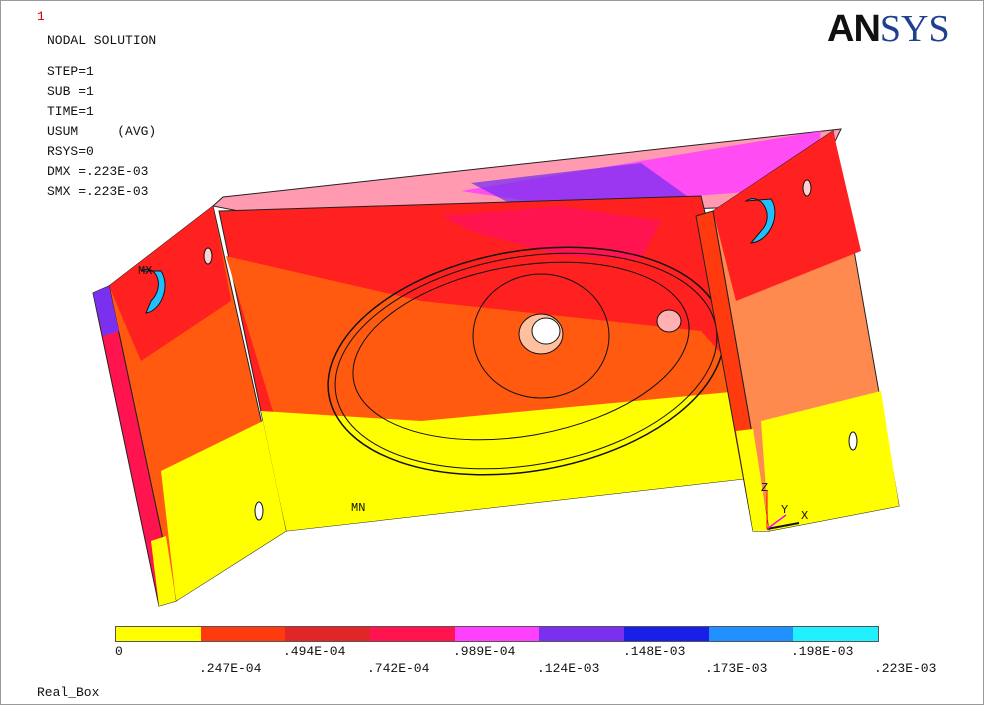 The width and height of the screenshot is (984, 706). What do you see at coordinates (70, 91) in the screenshot?
I see `param-sub: SUB =1` at bounding box center [70, 91].